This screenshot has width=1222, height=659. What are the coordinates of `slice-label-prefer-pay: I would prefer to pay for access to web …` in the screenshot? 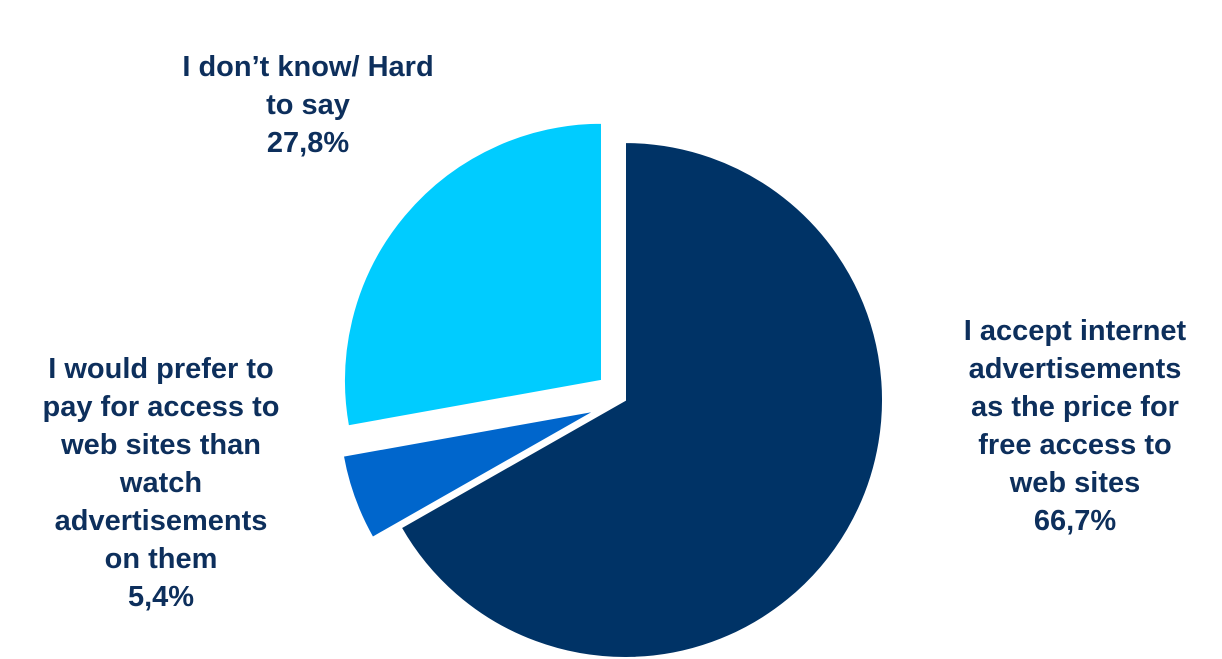 It's located at (161, 483).